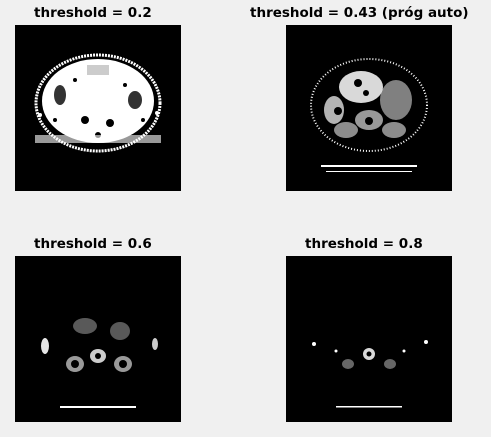 The width and height of the screenshot is (491, 437). What do you see at coordinates (364, 244) in the screenshot?
I see `panel-title: threshold = 0.8` at bounding box center [364, 244].